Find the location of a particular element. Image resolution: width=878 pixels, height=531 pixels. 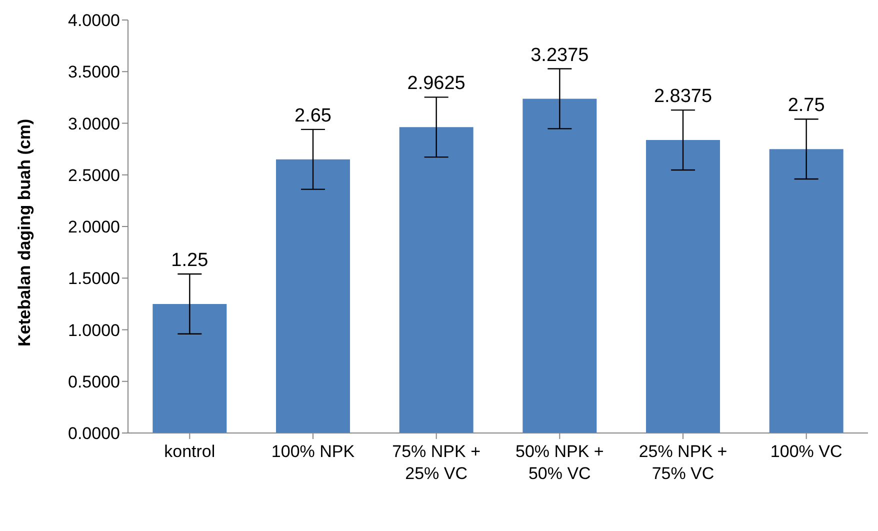

x-tick-label: 75% NPK + 25% VC is located at coordinates (436, 462).